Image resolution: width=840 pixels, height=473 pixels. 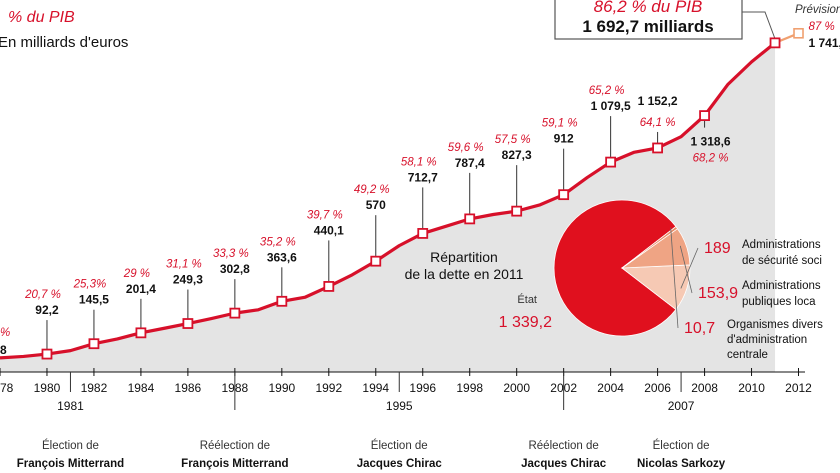 I want to click on pie-value-label: 10,7, so click(x=699, y=328).